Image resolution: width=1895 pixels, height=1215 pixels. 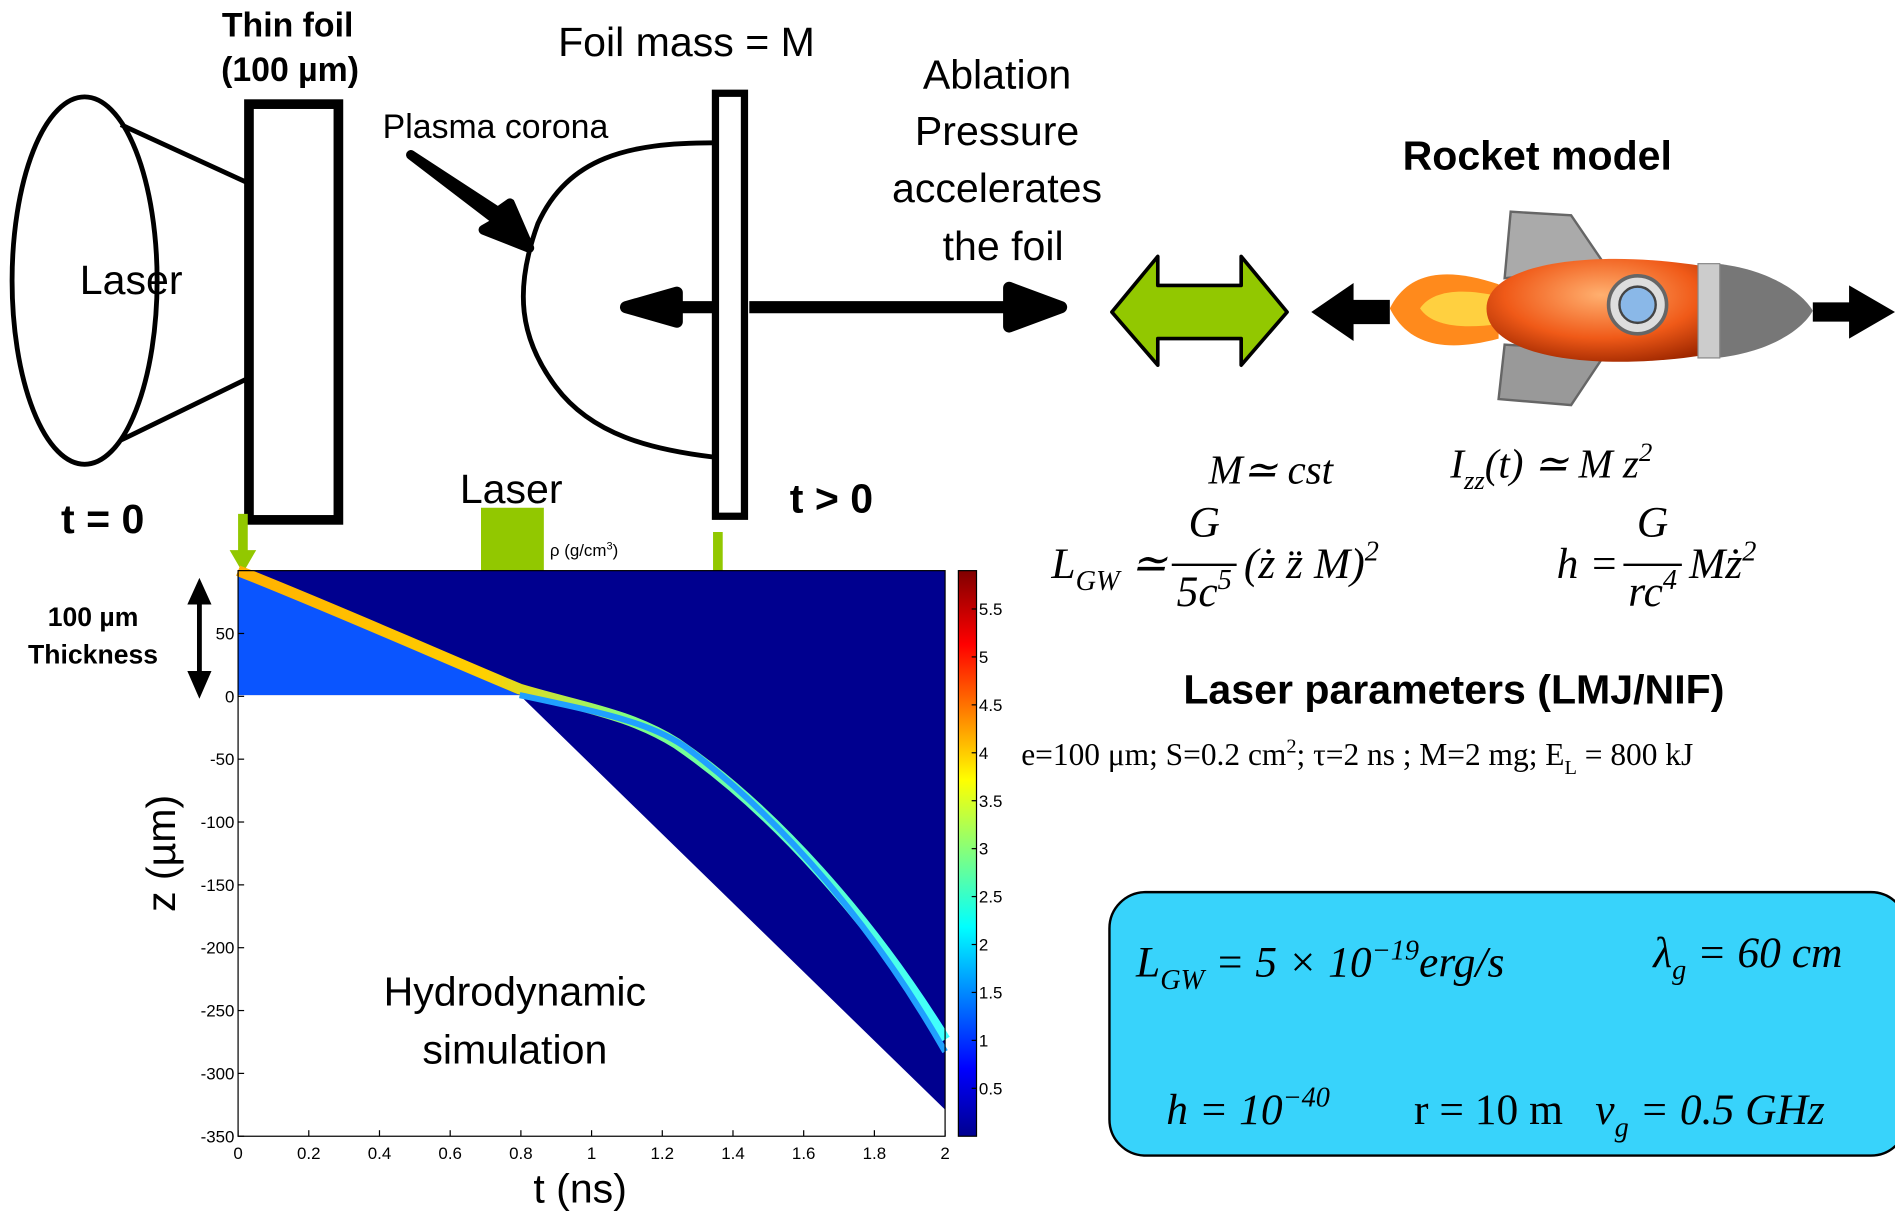 What do you see at coordinates (1603, 308) in the screenshot?
I see `rocket` at bounding box center [1603, 308].